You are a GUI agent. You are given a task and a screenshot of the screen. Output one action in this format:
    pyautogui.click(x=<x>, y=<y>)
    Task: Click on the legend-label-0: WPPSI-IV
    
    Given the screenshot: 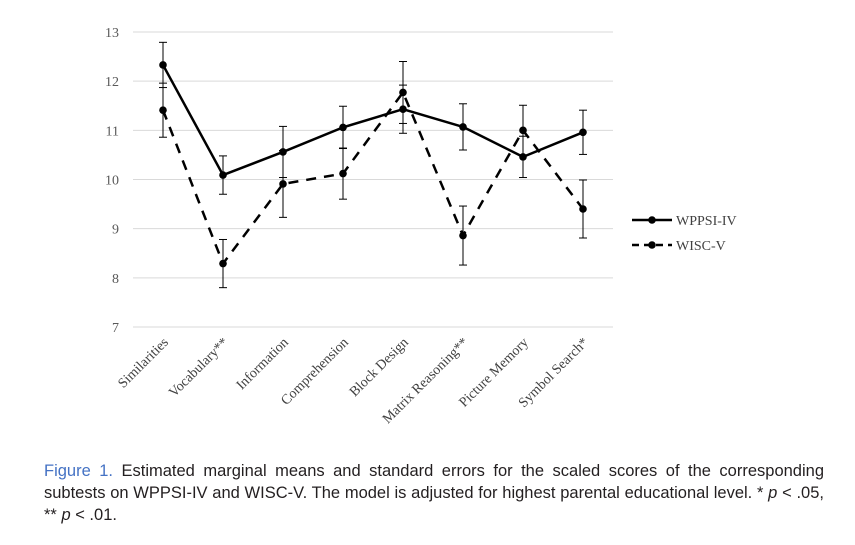 What is the action you would take?
    pyautogui.click(x=706, y=221)
    